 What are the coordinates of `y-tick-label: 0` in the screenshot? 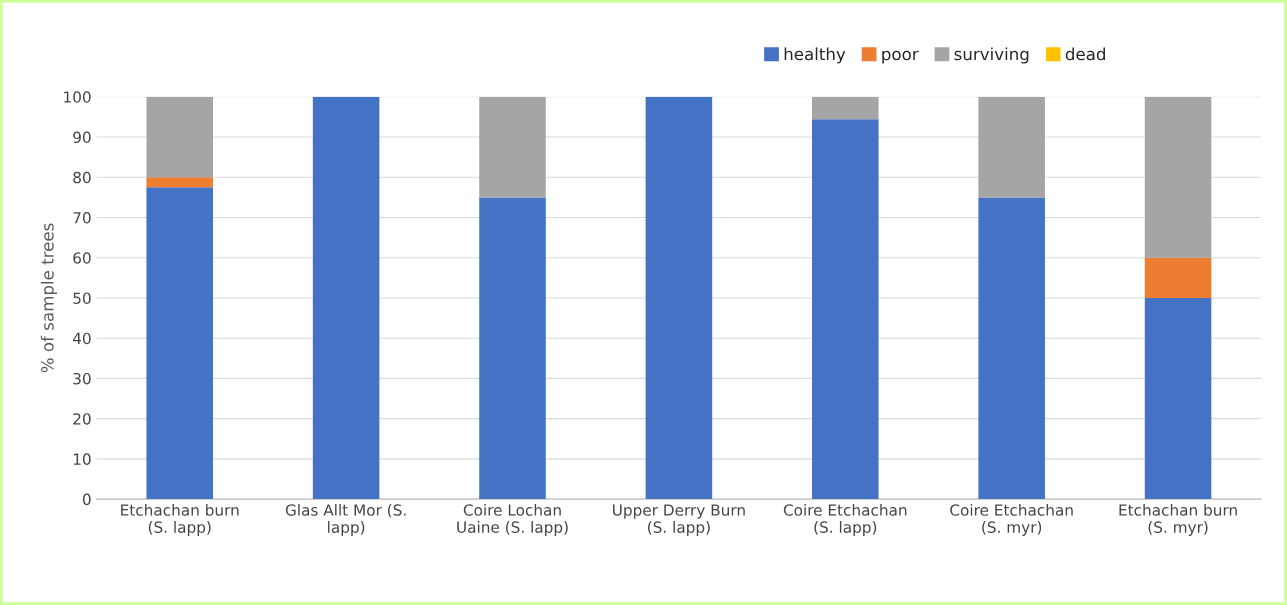 It's located at (86, 499).